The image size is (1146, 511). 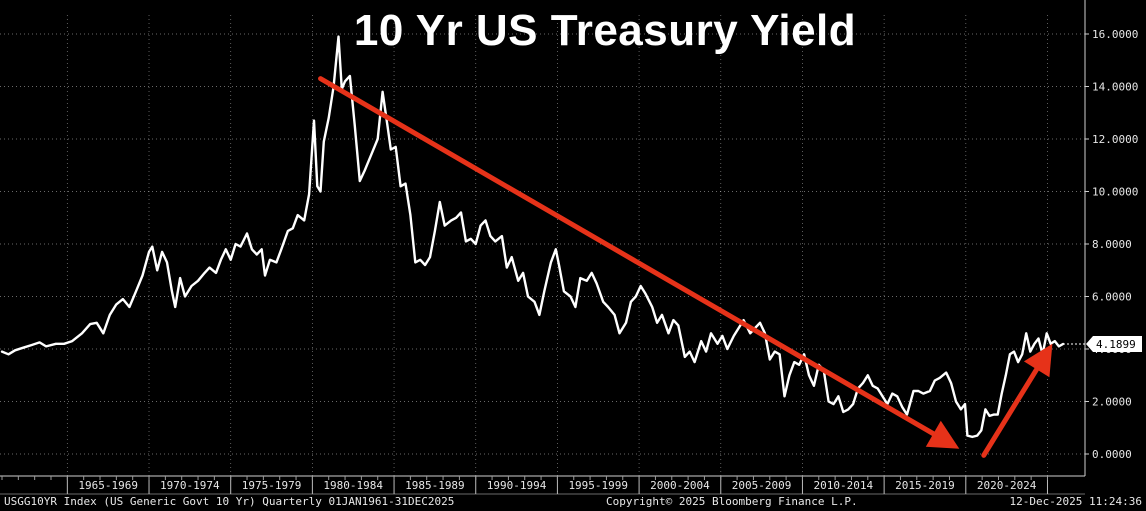 I want to click on y-tick-label: 2.0000, so click(x=1112, y=402).